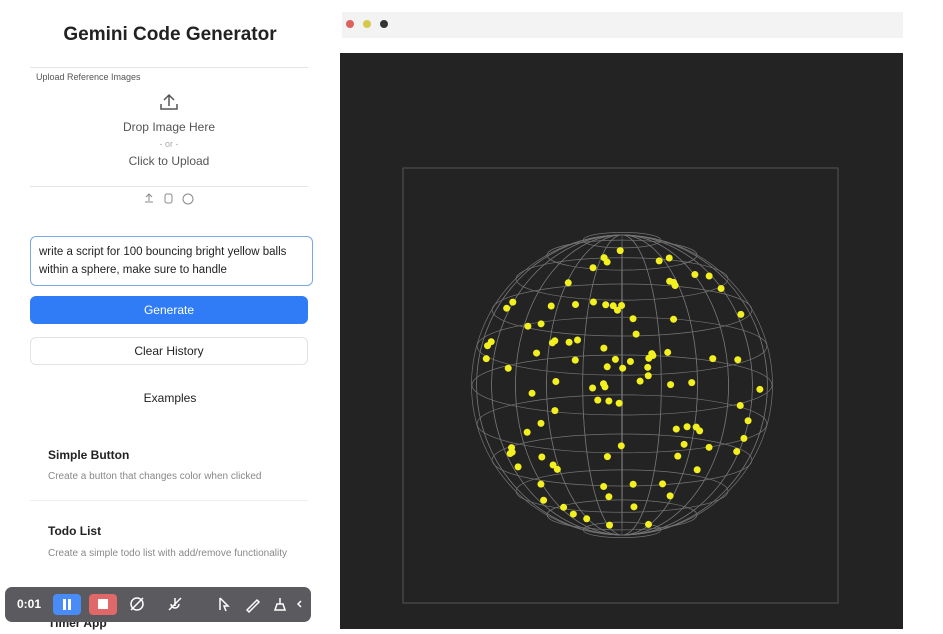 This screenshot has height=634, width=943. What do you see at coordinates (169, 310) in the screenshot?
I see `generate-button: Generate` at bounding box center [169, 310].